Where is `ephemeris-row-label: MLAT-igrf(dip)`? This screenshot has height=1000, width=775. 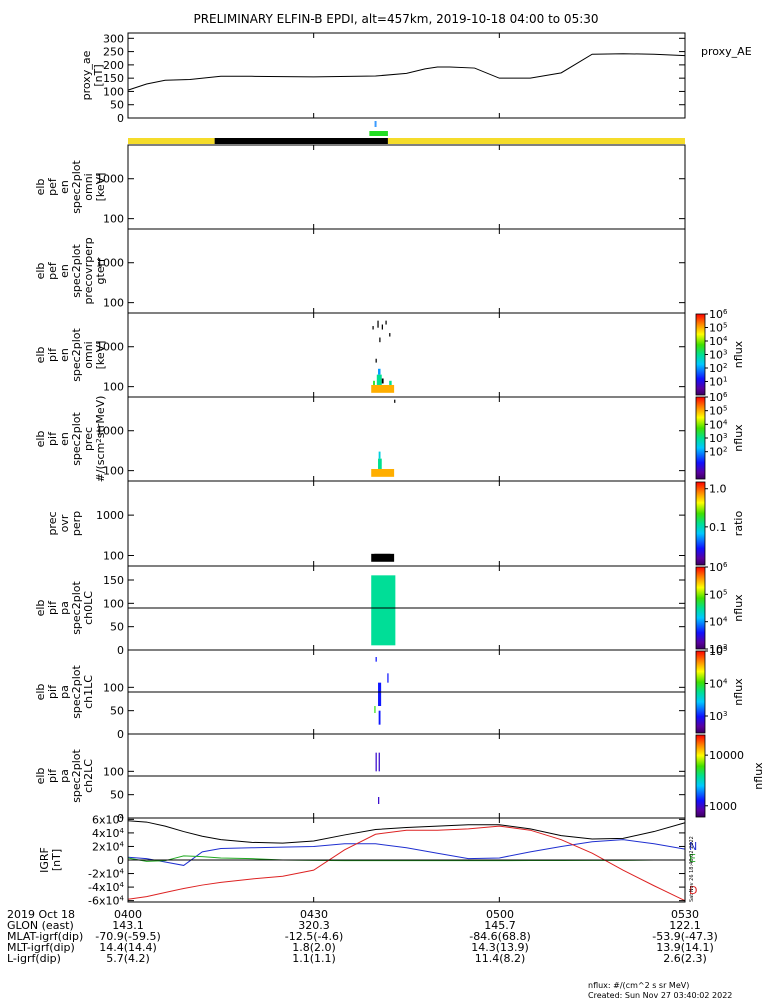
ephemeris-row-label: MLAT-igrf(dip) is located at coordinates (45, 936).